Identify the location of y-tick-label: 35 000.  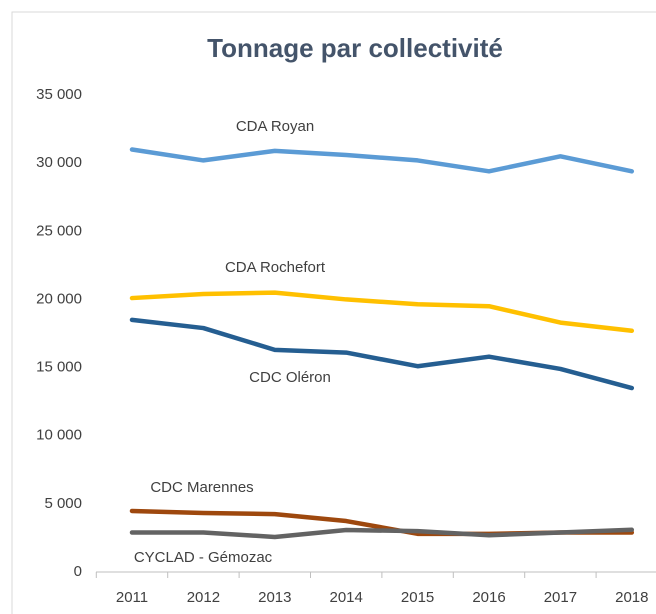
(59, 94).